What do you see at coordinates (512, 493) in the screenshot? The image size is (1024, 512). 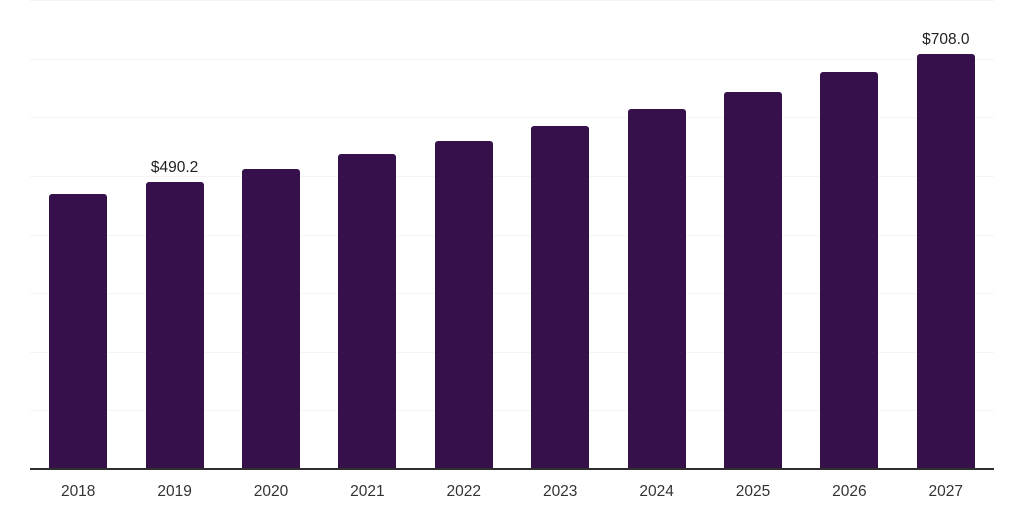 I see `x-axis-labels: 2018 2019 2020 2021 2022 2023 2024 2025 2026 2027` at bounding box center [512, 493].